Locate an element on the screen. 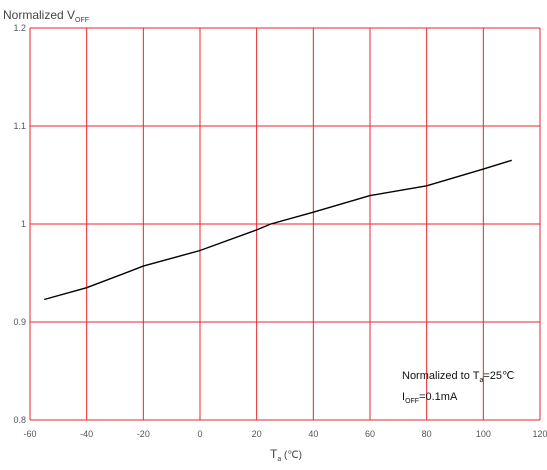 This screenshot has width=547, height=470. annotation-line-1: Normalized to Ta=25℃ is located at coordinates (458, 377).